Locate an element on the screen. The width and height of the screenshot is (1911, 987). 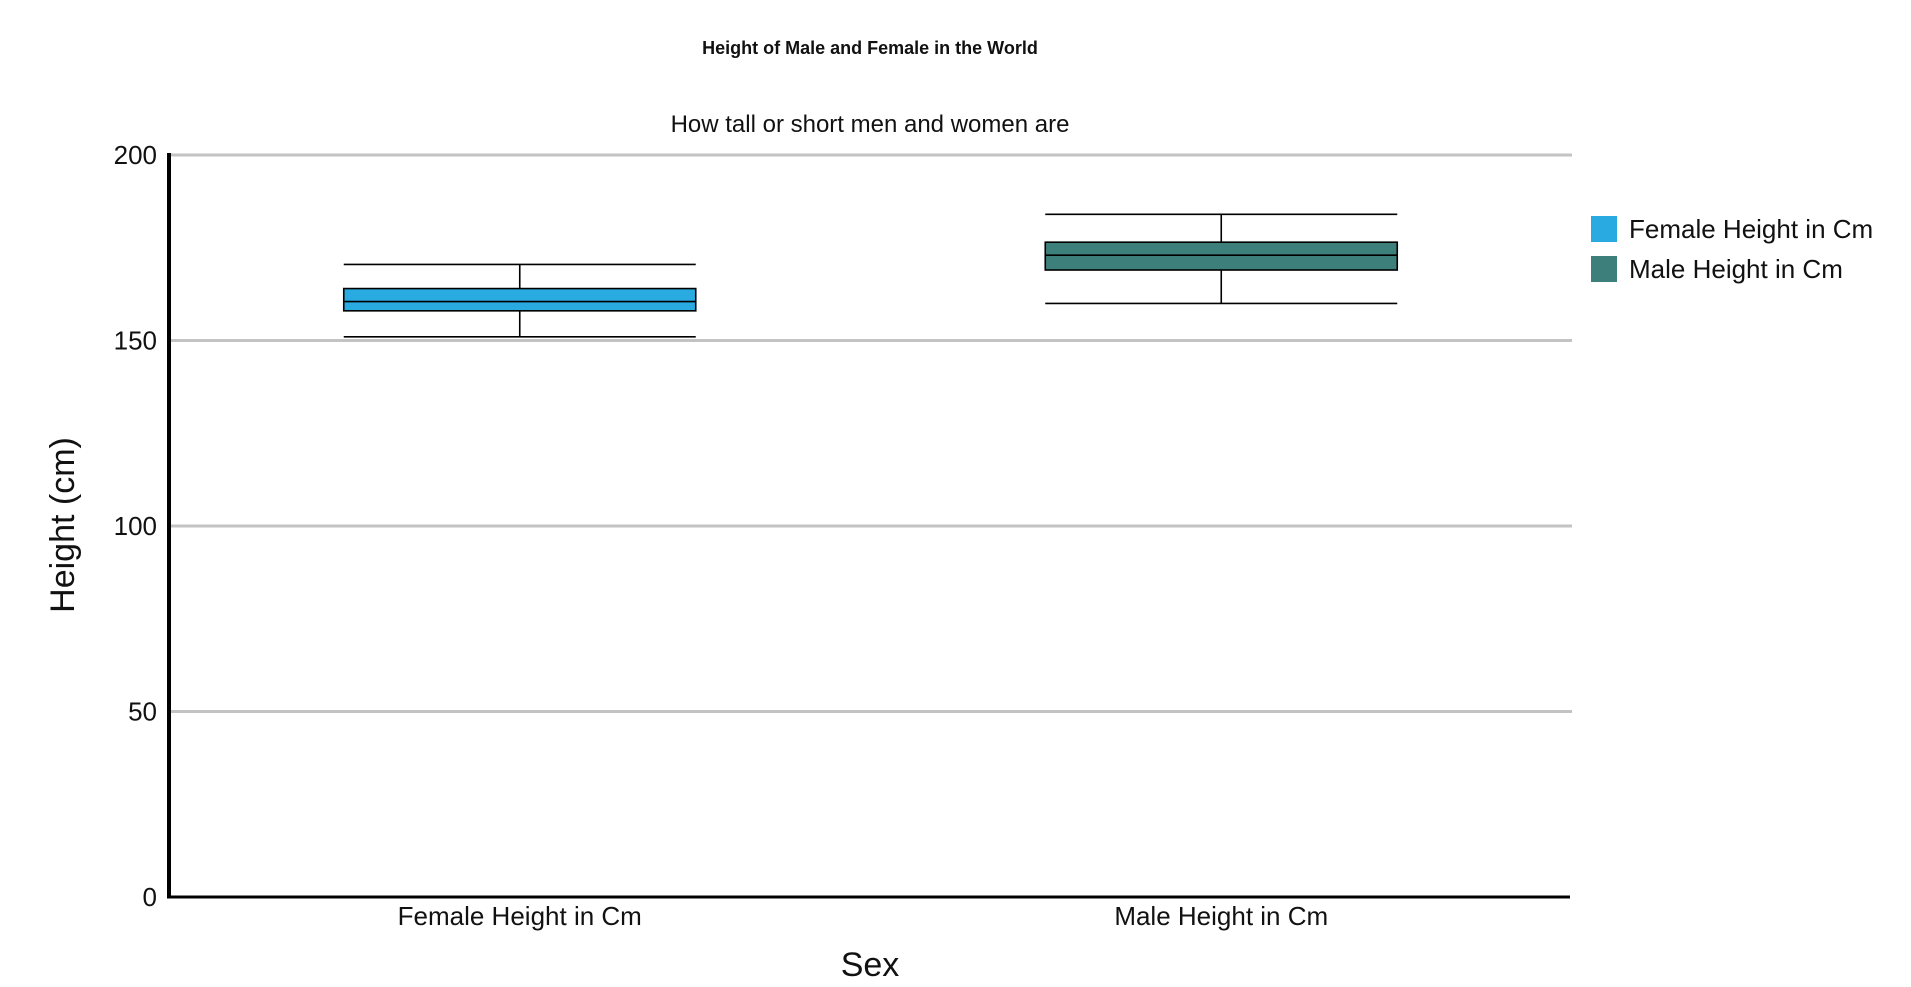
legend: Female Height in Cm Male Height in Cm is located at coordinates (1732, 249).